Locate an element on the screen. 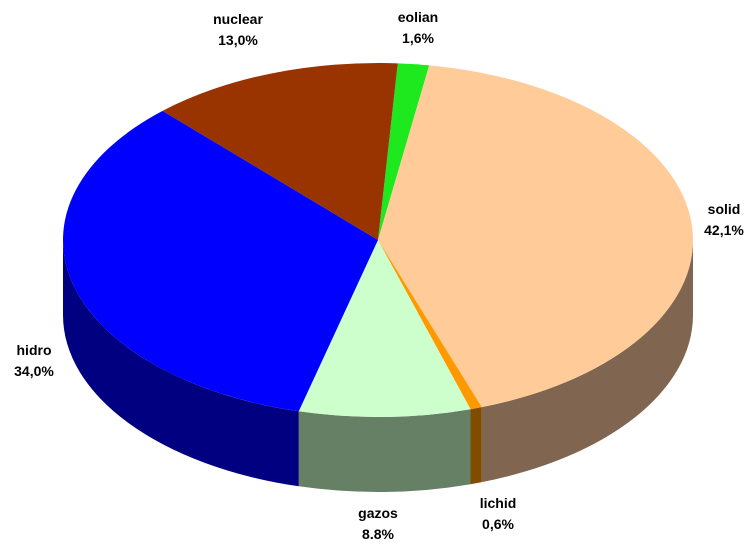  slice-label: solid is located at coordinates (724, 209).